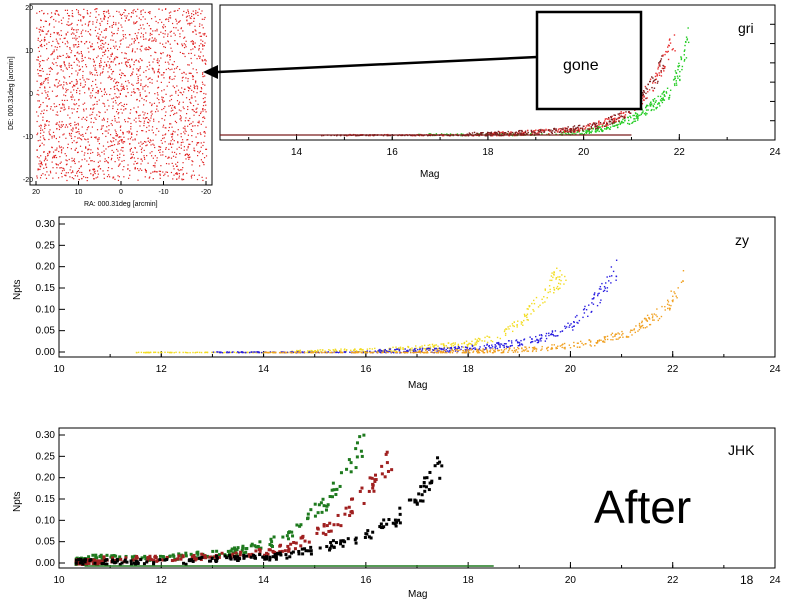  I want to click on y-tick-label: 0.30, so click(46, 435).